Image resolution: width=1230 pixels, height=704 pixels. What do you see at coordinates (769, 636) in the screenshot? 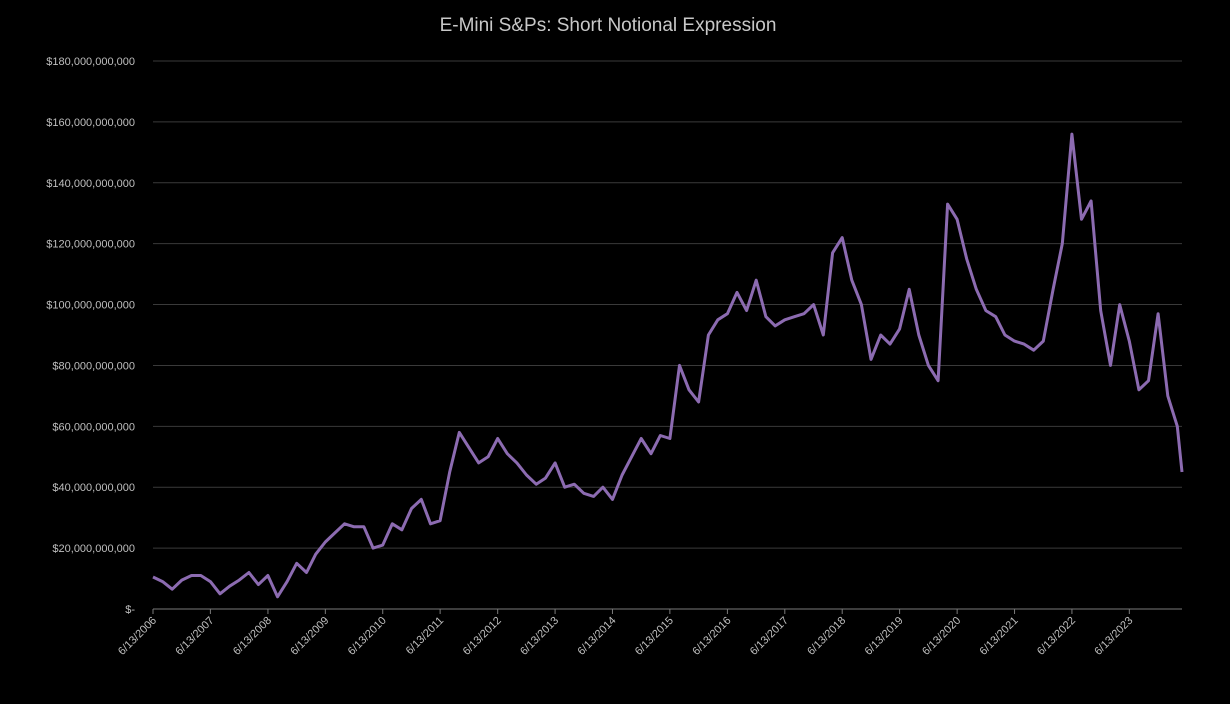
I see `x-tick-label: 6/13/2017` at bounding box center [769, 636].